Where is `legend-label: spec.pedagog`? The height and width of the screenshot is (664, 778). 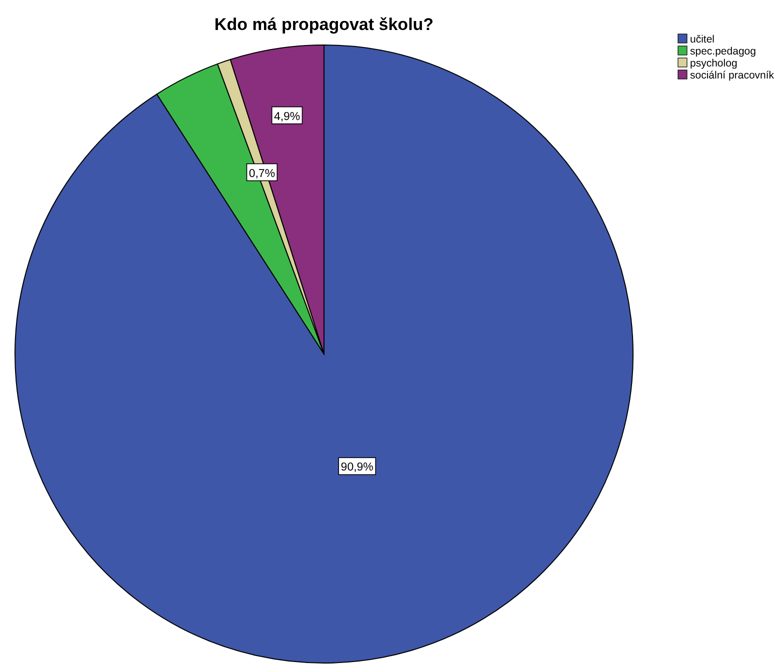
legend-label: spec.pedagog is located at coordinates (723, 52).